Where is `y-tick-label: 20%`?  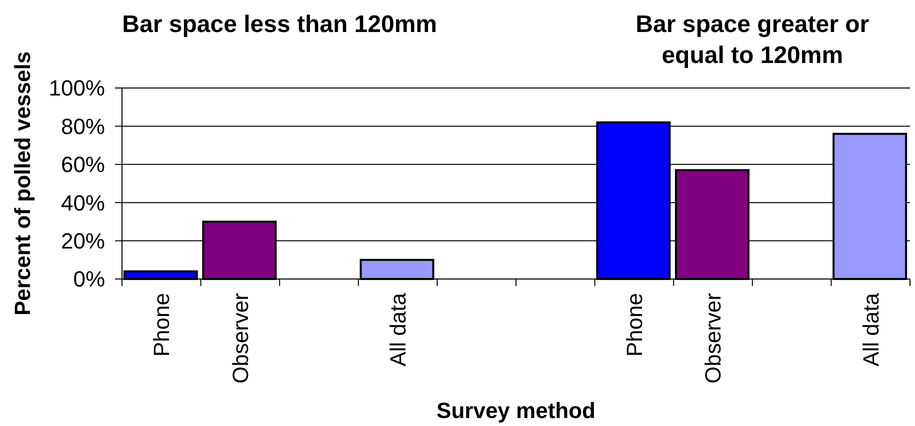 y-tick-label: 20% is located at coordinates (82, 241).